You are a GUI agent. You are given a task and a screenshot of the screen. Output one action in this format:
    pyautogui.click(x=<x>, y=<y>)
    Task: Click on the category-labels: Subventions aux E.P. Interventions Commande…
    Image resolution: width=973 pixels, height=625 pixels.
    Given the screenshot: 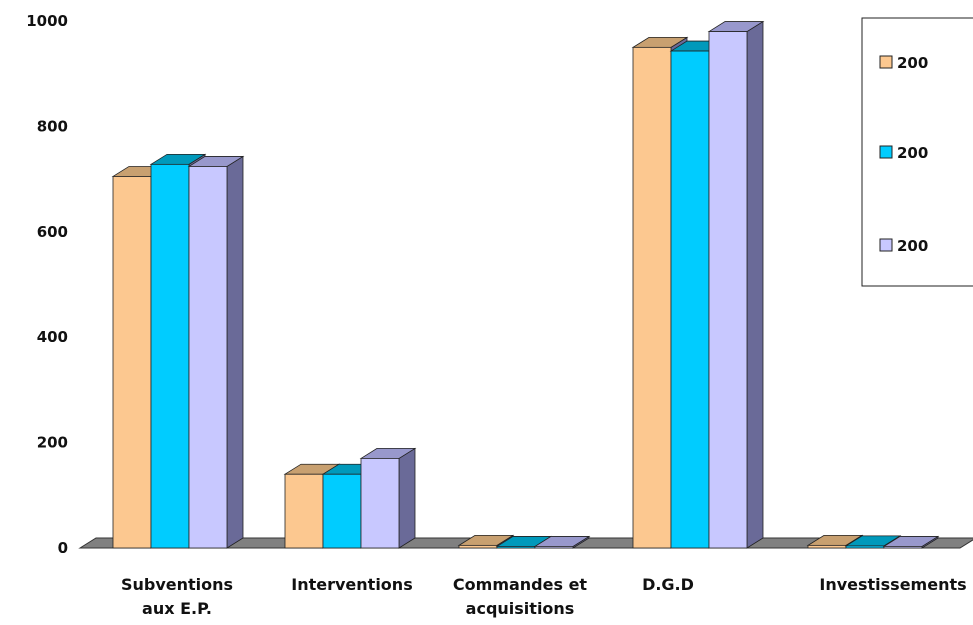 What is the action you would take?
    pyautogui.click(x=544, y=596)
    